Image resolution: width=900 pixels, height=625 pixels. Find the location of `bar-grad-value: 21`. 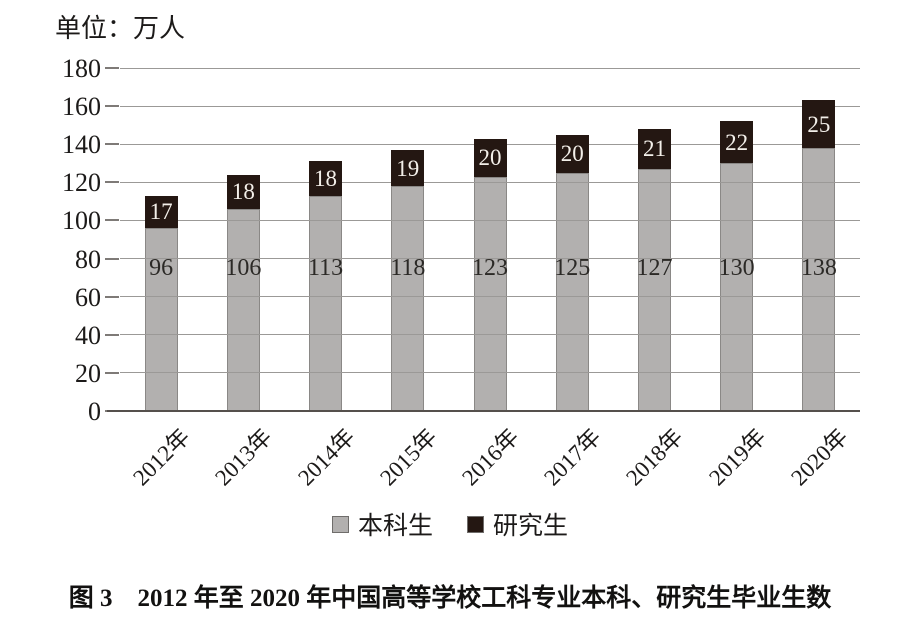

bar-grad-value: 21 is located at coordinates (654, 149).